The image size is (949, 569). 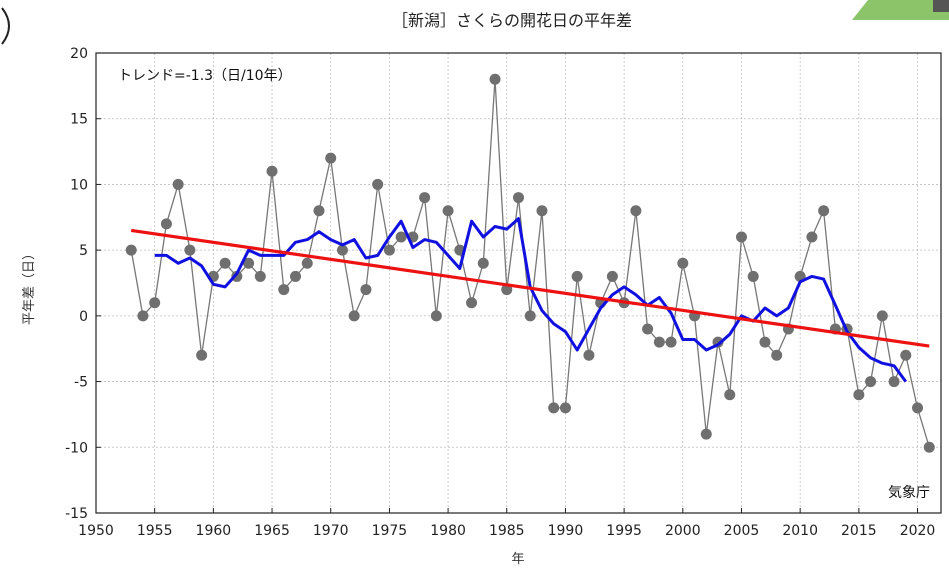 What do you see at coordinates (800, 531) in the screenshot?
I see `x-tick-label: 2010` at bounding box center [800, 531].